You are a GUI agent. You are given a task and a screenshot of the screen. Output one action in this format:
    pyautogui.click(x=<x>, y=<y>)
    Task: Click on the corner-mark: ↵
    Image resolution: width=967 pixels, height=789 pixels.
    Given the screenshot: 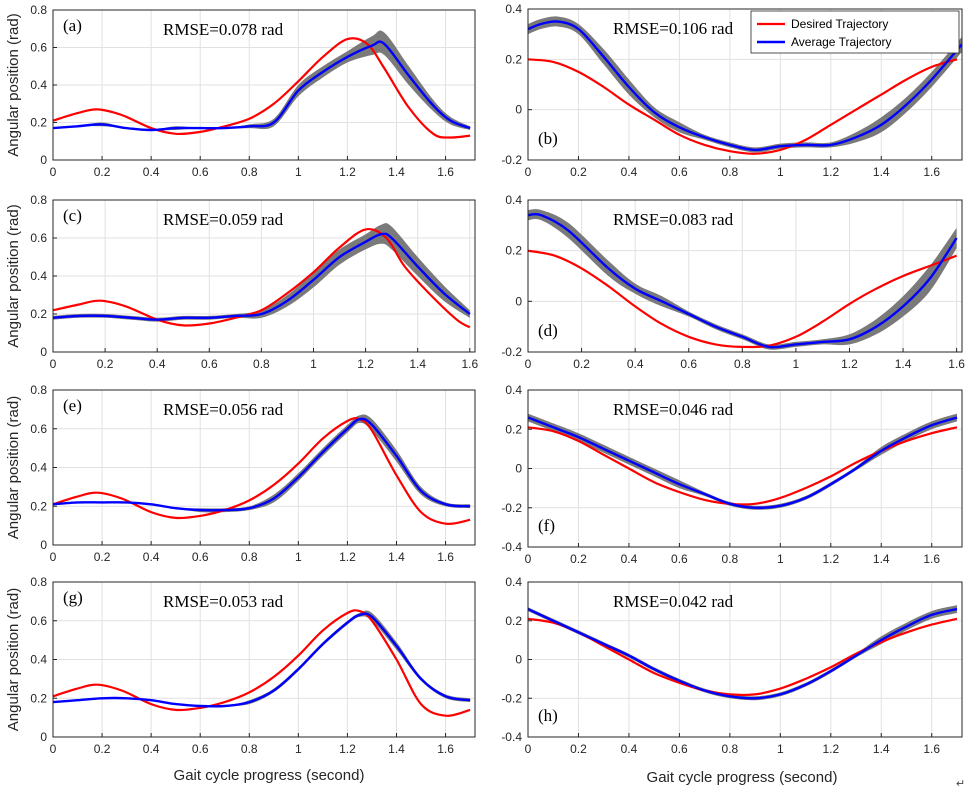 What is the action you would take?
    pyautogui.click(x=960, y=783)
    